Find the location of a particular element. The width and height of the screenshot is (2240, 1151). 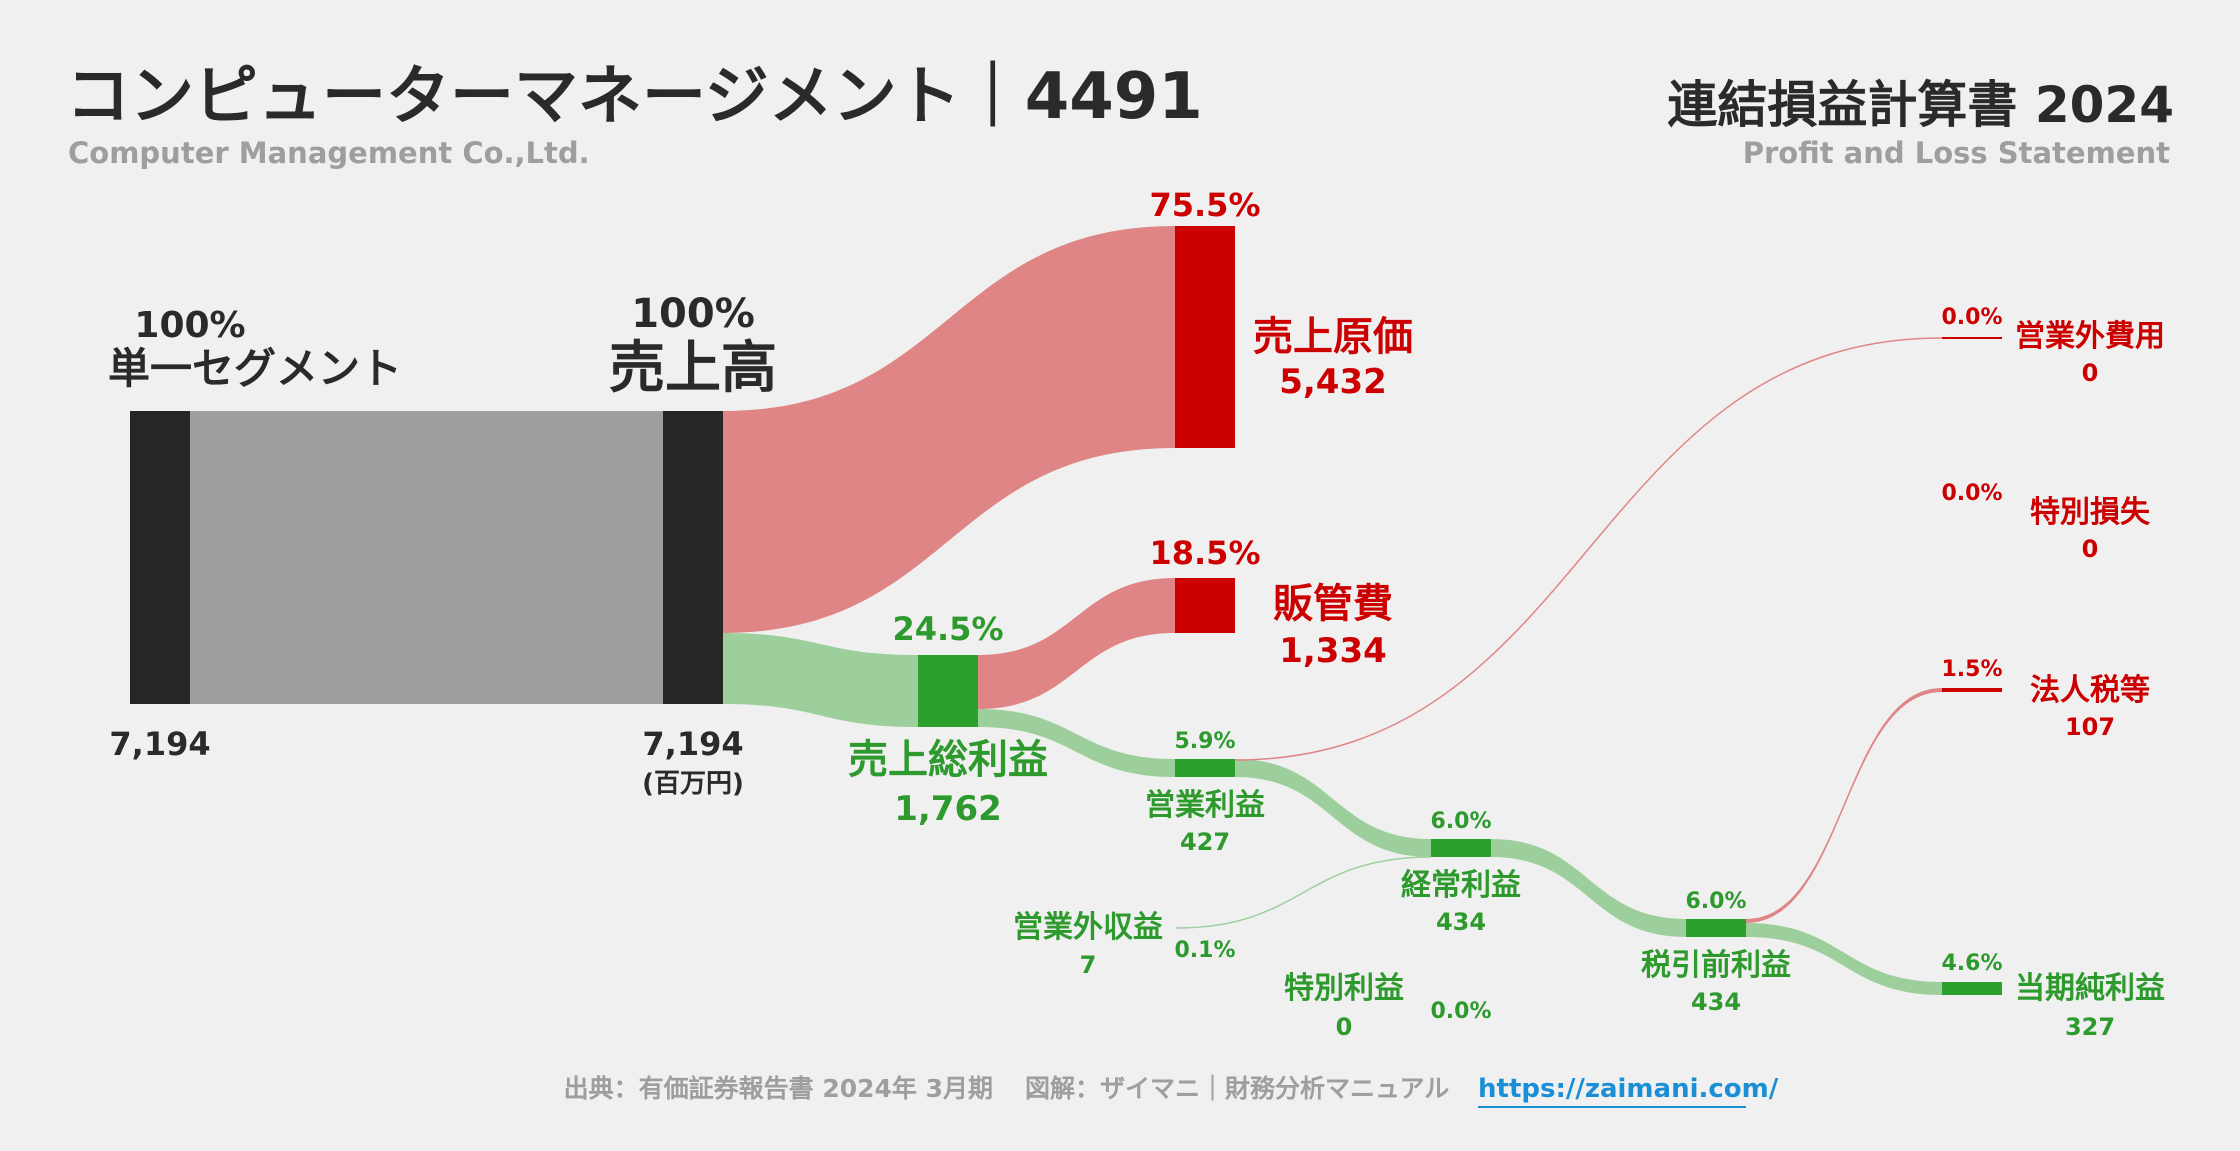

special-loss-value: 0 is located at coordinates (2090, 549).